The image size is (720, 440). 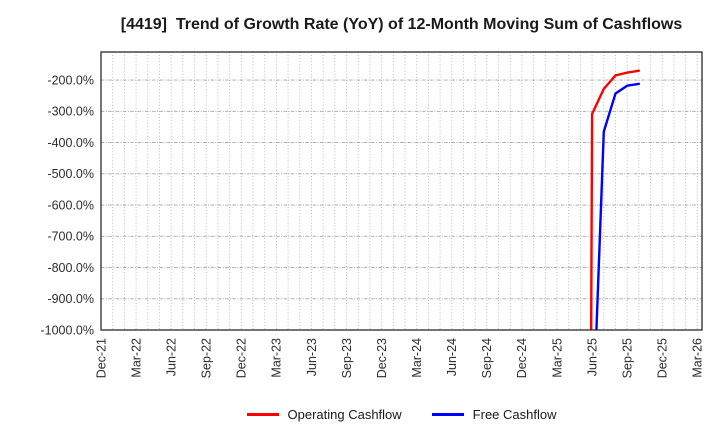 What do you see at coordinates (70, 268) in the screenshot?
I see `y-tick-label: -800.0%` at bounding box center [70, 268].